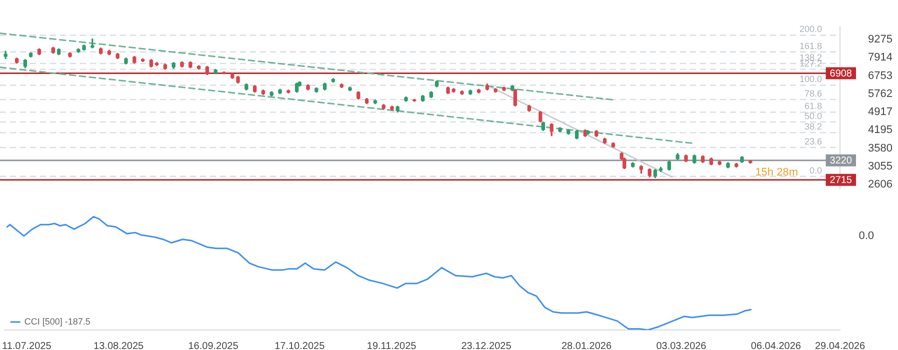 This screenshot has height=350, width=898. What do you see at coordinates (880, 40) in the screenshot?
I see `y-tick-label: 9275` at bounding box center [880, 40].